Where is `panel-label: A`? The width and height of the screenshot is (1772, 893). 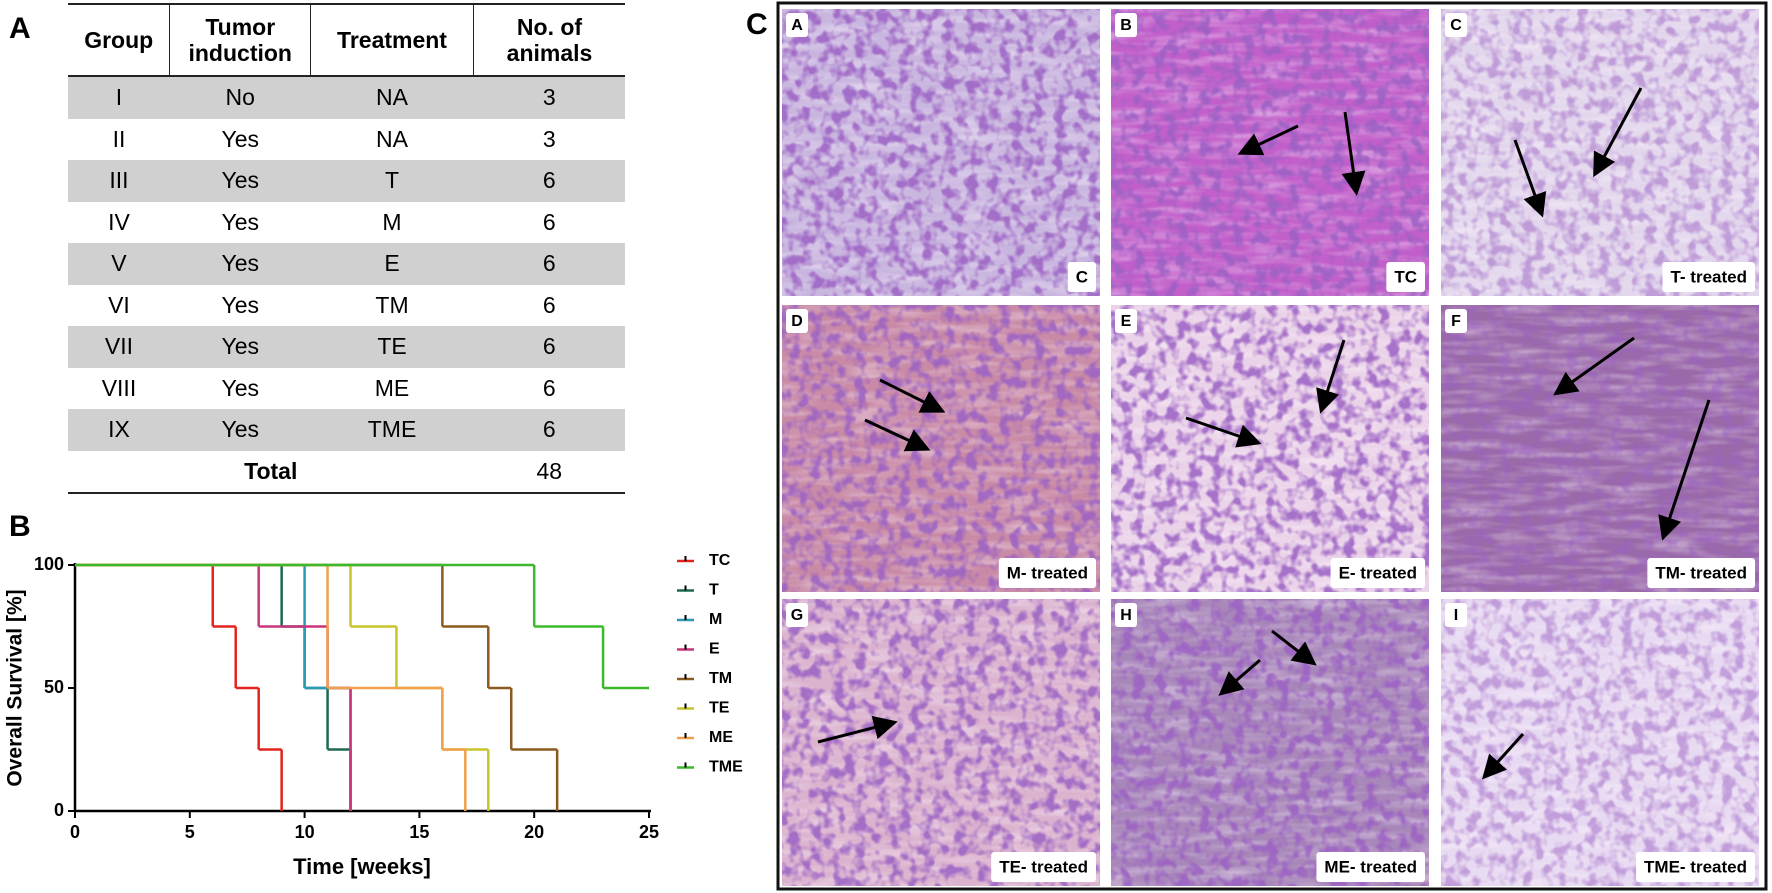 panel-label: A is located at coordinates (20, 28).